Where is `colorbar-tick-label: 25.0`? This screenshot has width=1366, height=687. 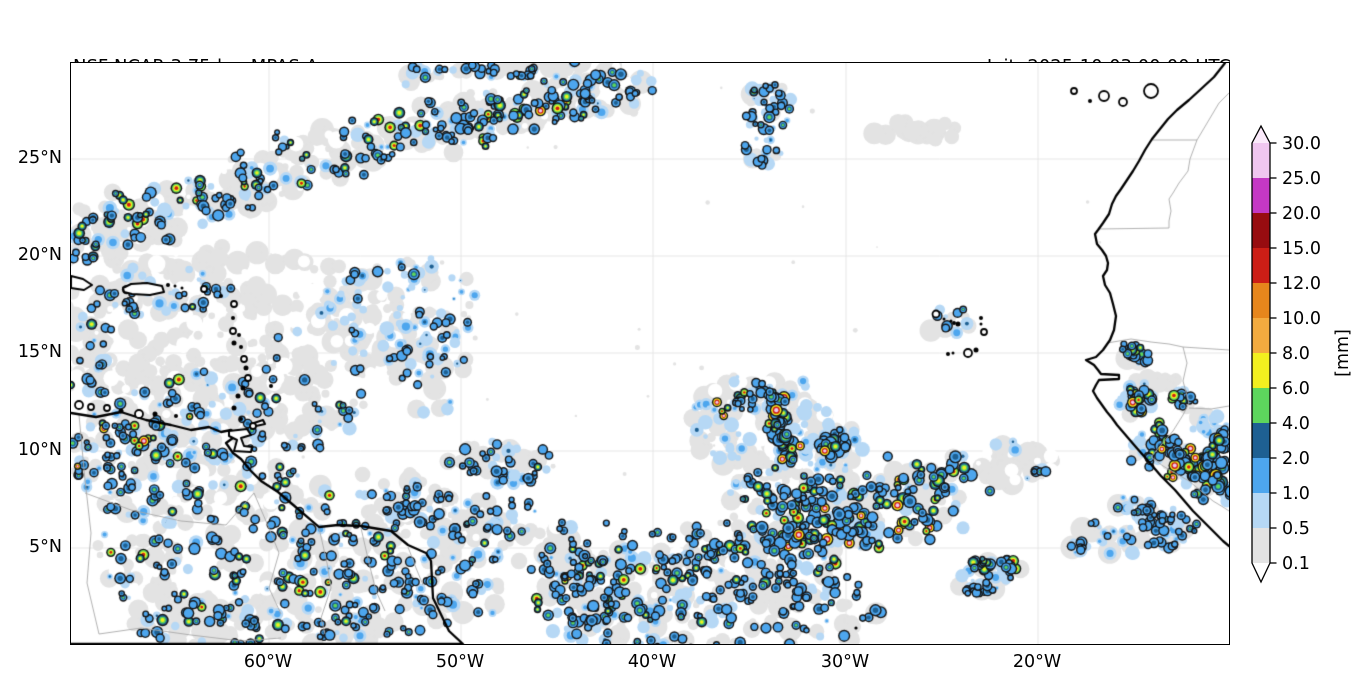 colorbar-tick-label: 25.0 is located at coordinates (1301, 179).